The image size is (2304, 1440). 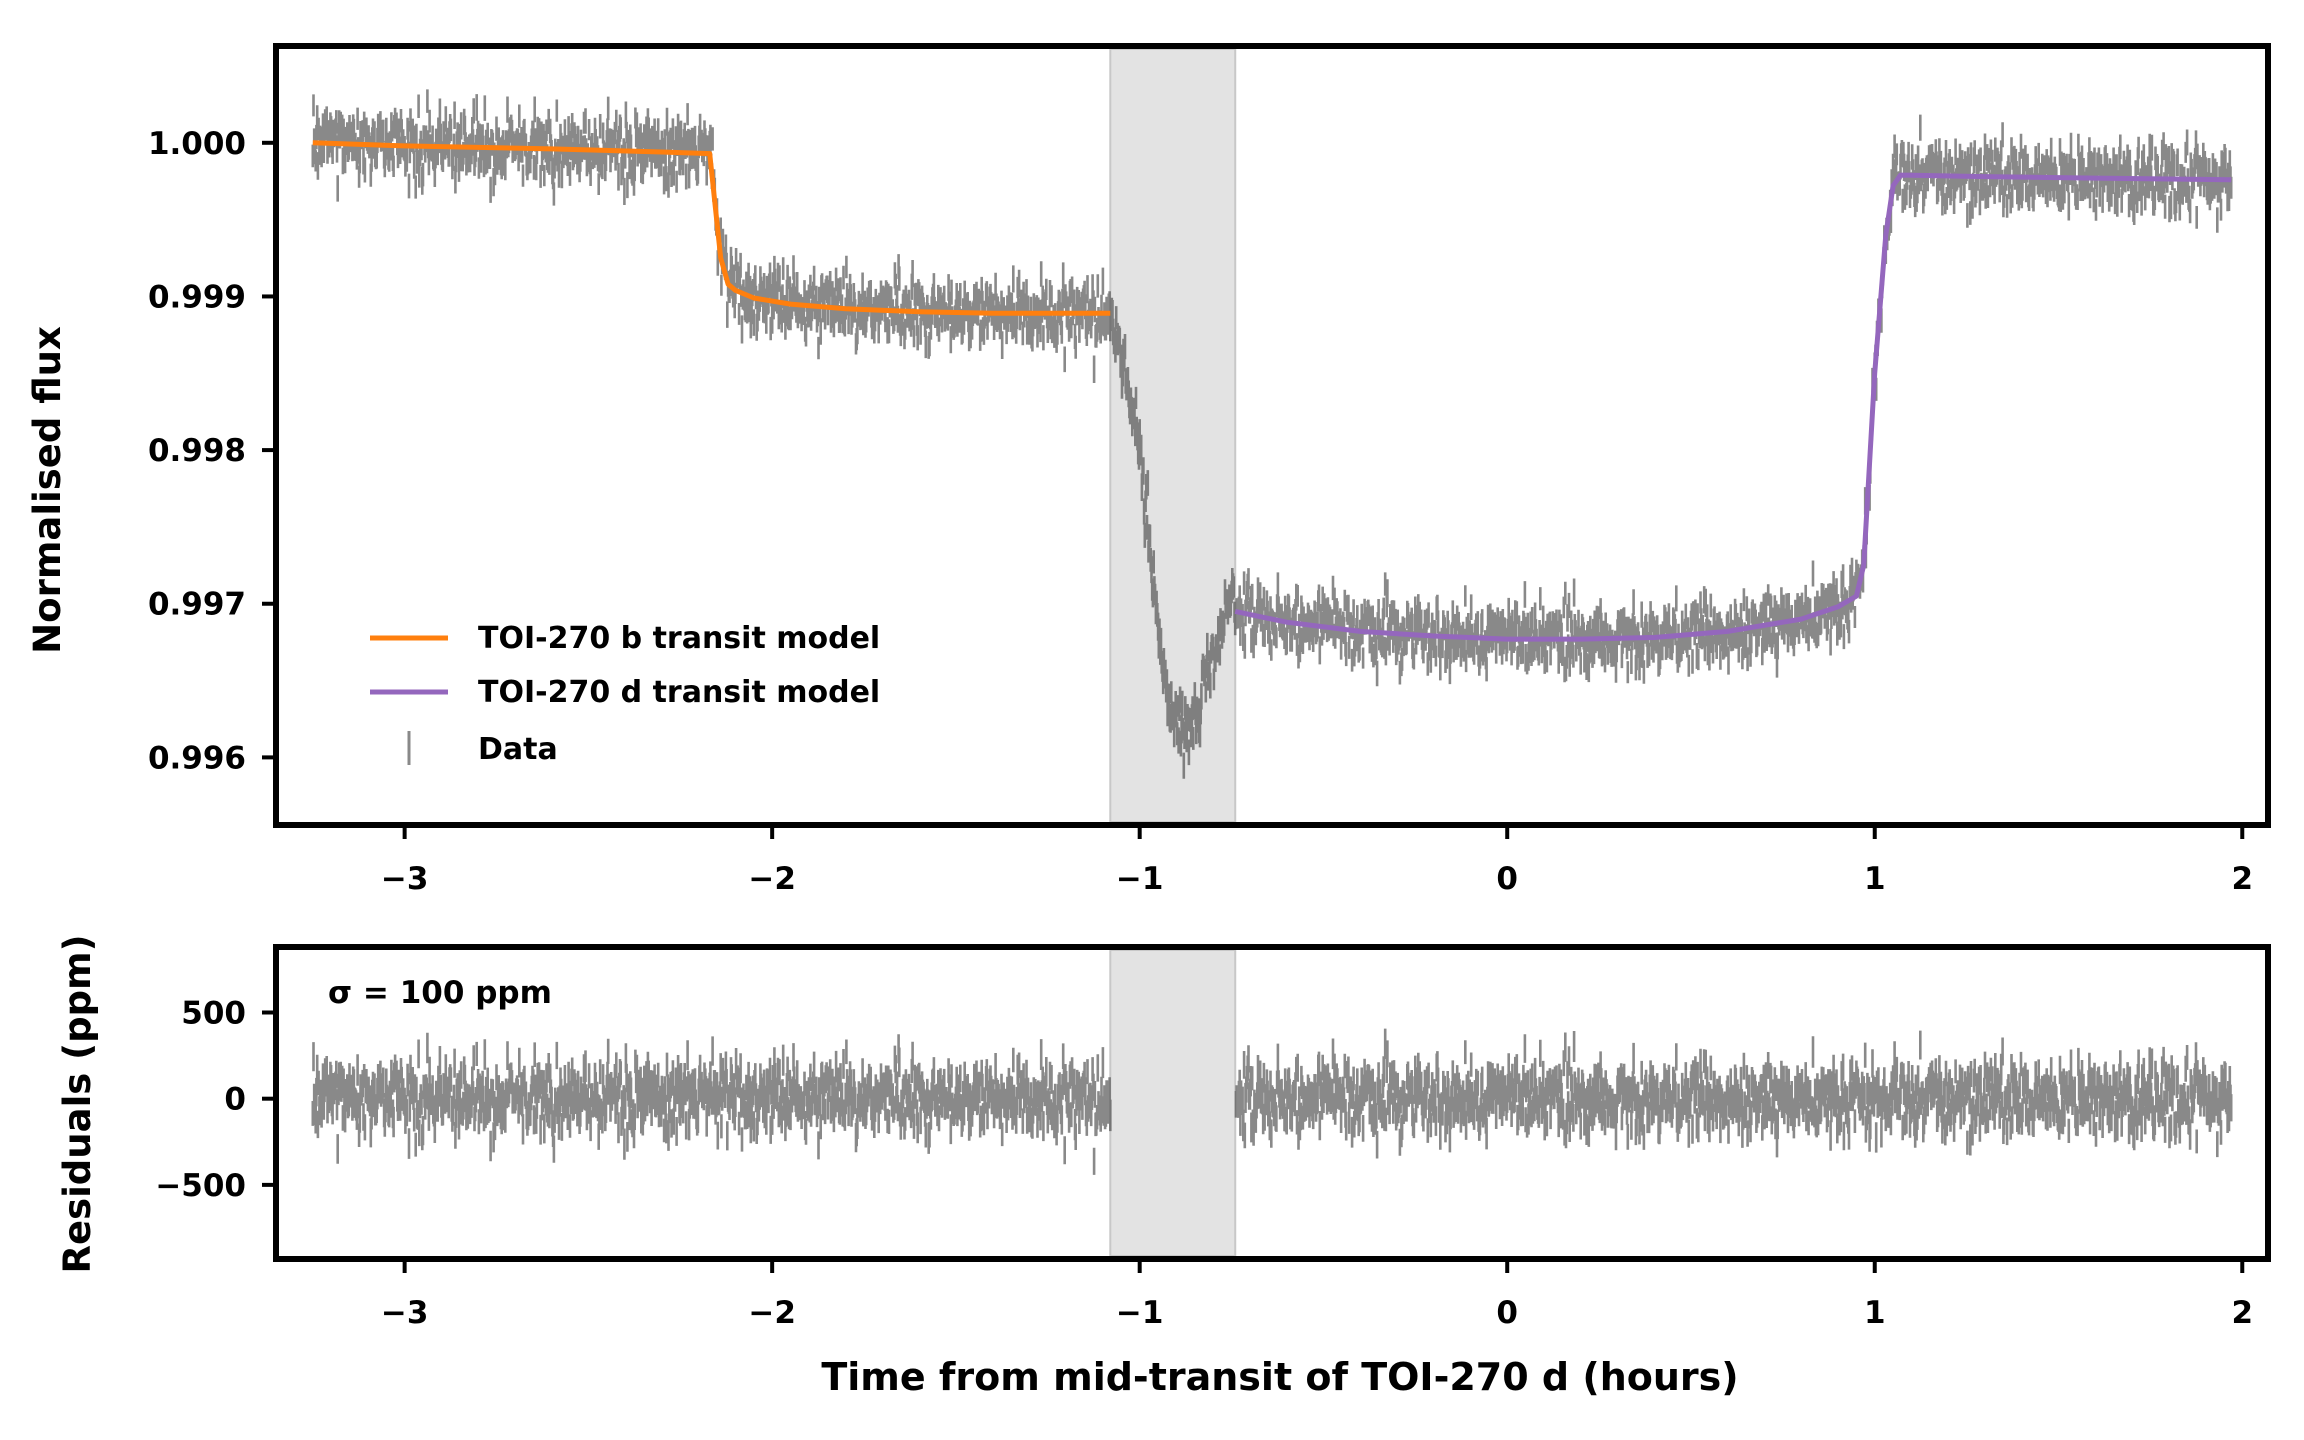 What do you see at coordinates (1317, 1295) in the screenshot?
I see `bottom-x-ticks: −3 −2 −1 0 1 2` at bounding box center [1317, 1295].